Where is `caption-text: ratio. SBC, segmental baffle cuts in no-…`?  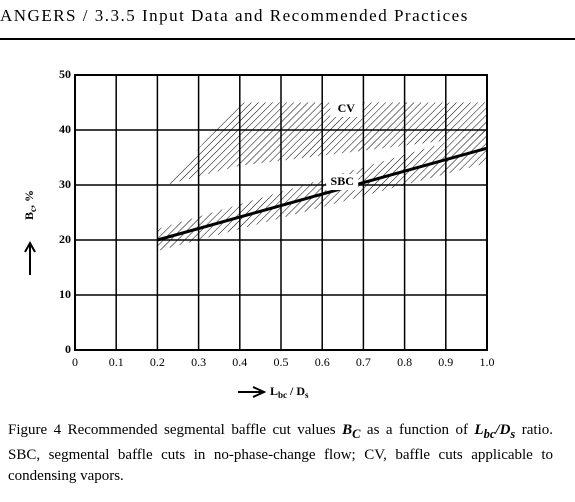 caption-text: ratio. SBC, segmental baffle cuts in no-… is located at coordinates (281, 453).